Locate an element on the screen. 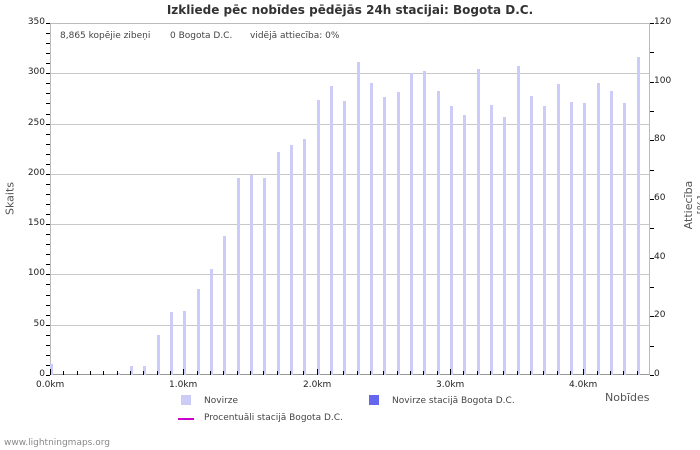 The width and height of the screenshot is (700, 450). footer-url: www.lightningmaps.org is located at coordinates (57, 443).